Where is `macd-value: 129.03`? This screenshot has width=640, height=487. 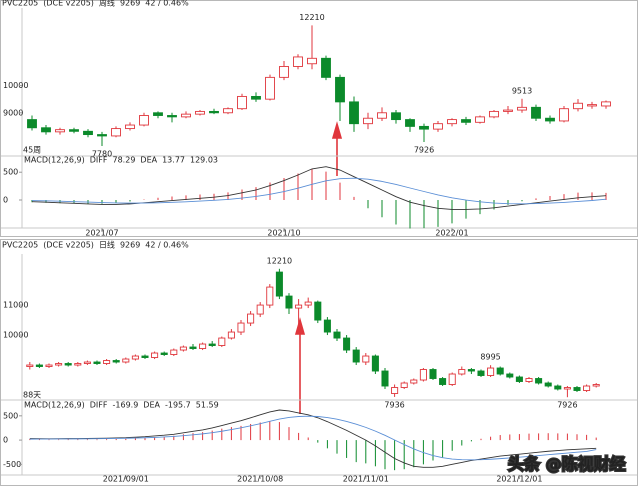 macd-value: 129.03 is located at coordinates (204, 160).